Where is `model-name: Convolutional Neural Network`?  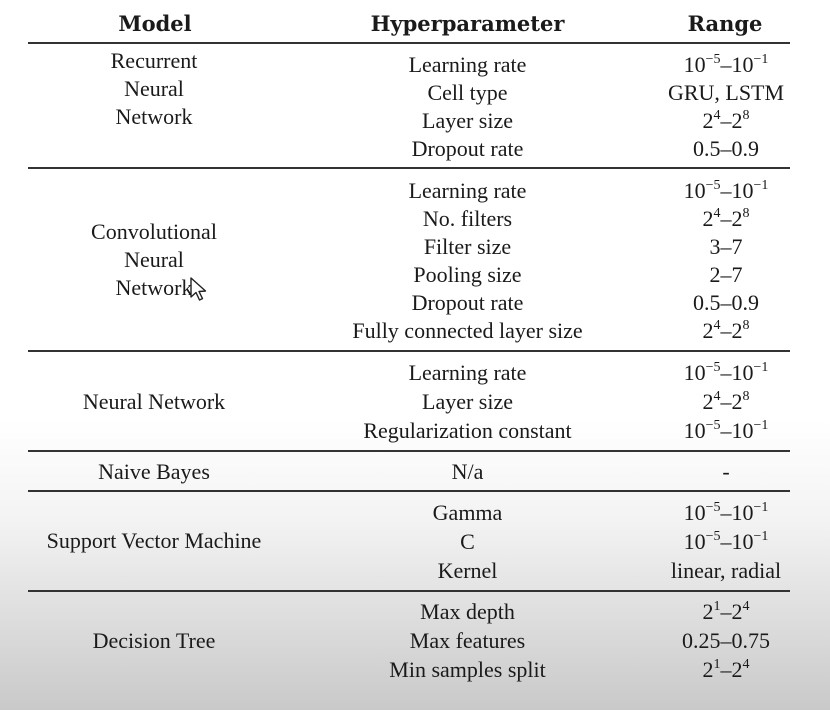 model-name: Convolutional Neural Network is located at coordinates (154, 260).